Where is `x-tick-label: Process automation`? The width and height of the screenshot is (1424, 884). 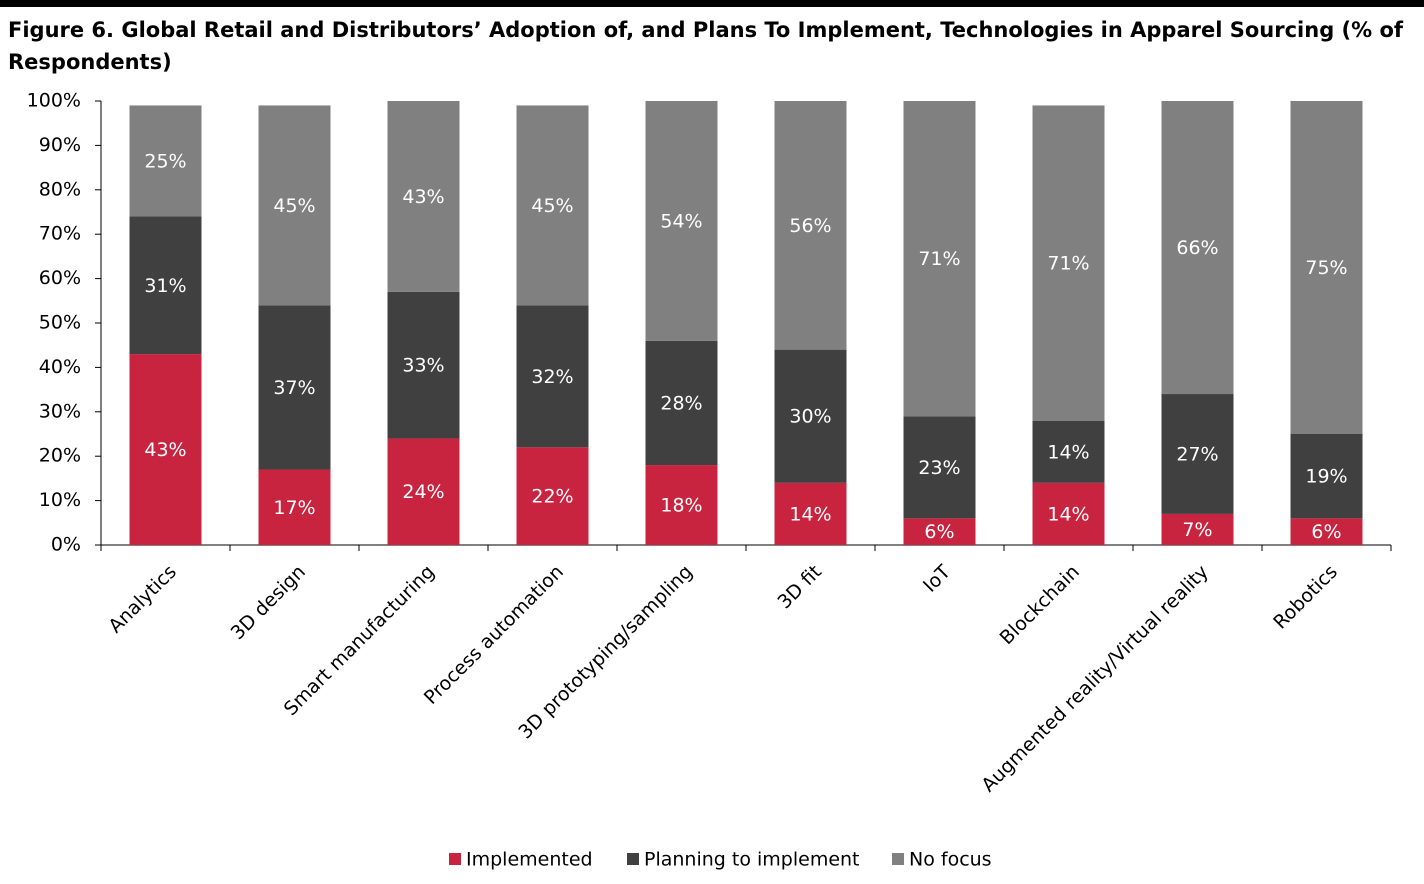 x-tick-label: Process automation is located at coordinates (494, 635).